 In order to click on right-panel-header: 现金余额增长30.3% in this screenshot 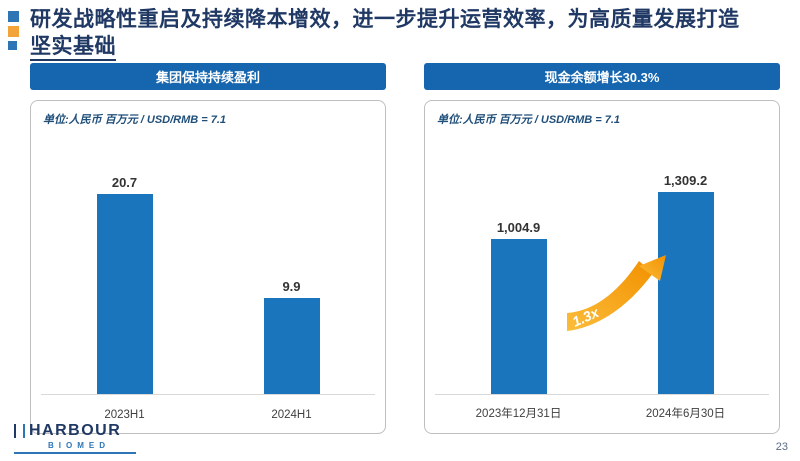, I will do `click(602, 76)`.